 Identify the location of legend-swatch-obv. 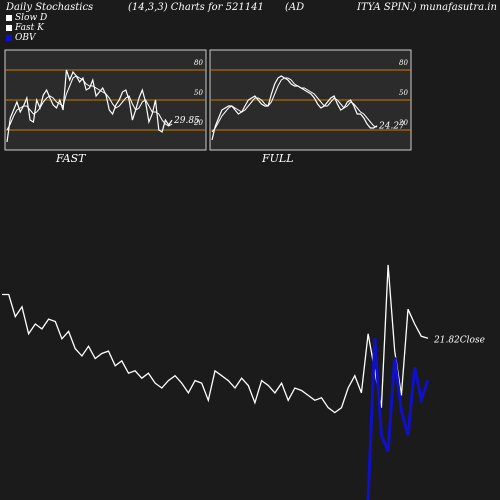
(9, 37).